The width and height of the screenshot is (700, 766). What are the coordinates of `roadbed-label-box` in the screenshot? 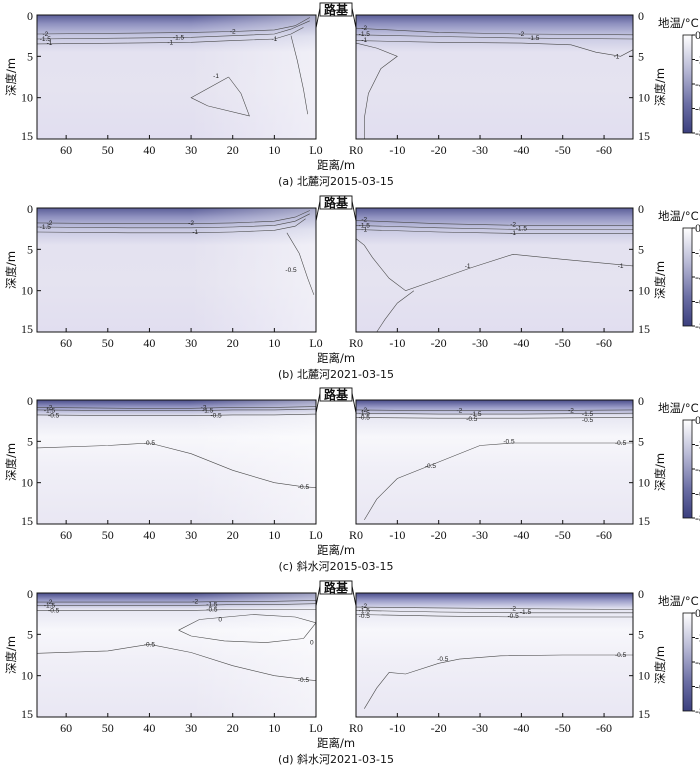 It's located at (336, 394).